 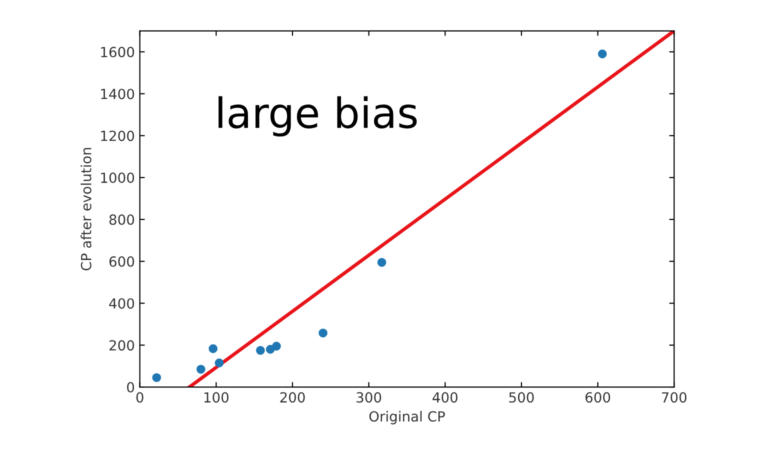 What do you see at coordinates (521, 397) in the screenshot?
I see `x-tick-label: 500` at bounding box center [521, 397].